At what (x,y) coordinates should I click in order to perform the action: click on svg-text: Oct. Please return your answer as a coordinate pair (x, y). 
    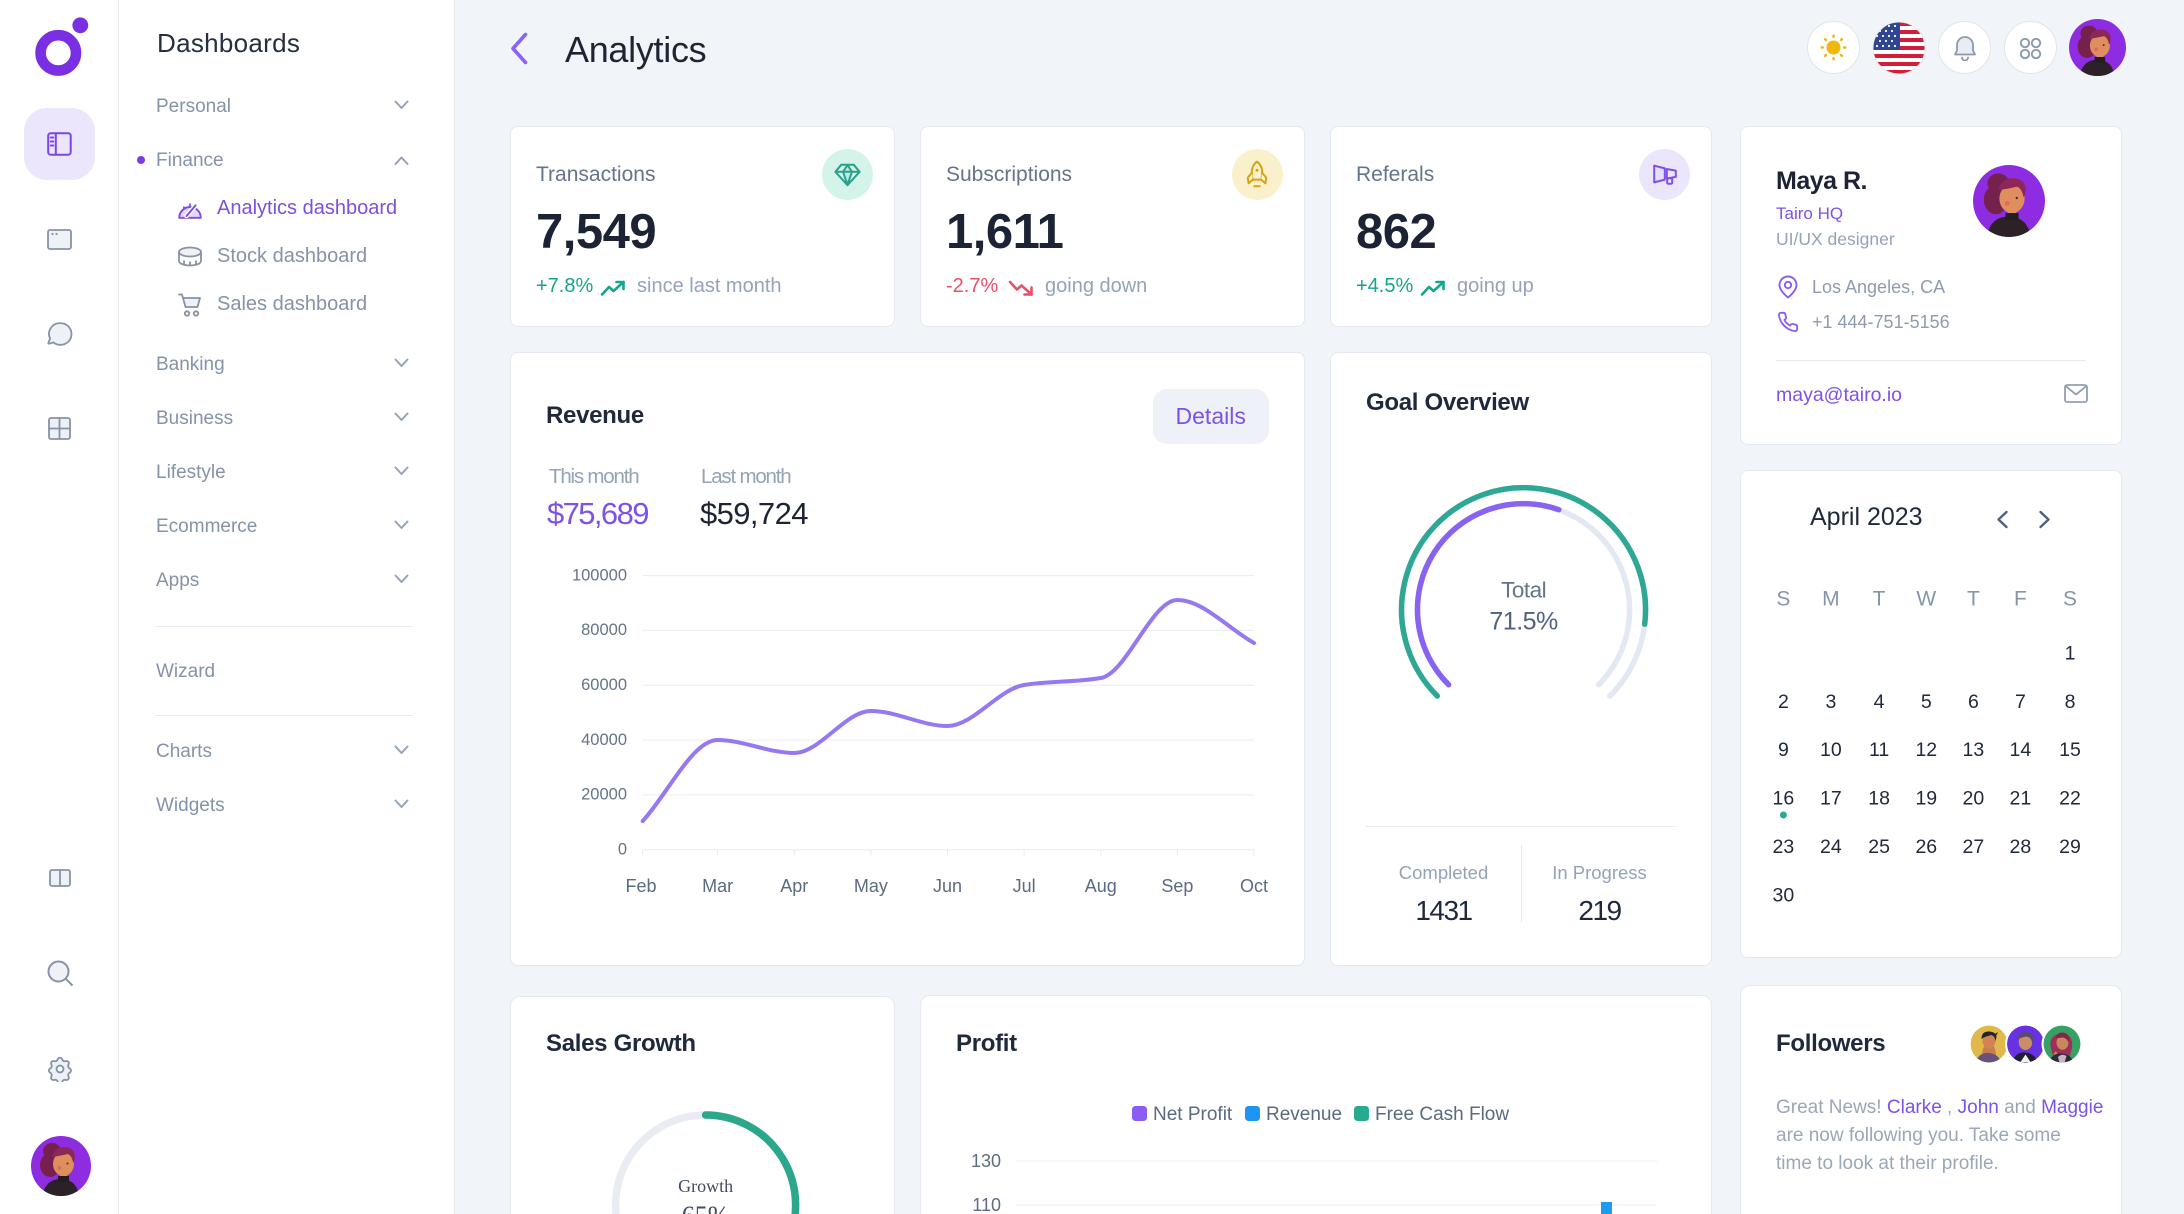
    Looking at the image, I should click on (1254, 886).